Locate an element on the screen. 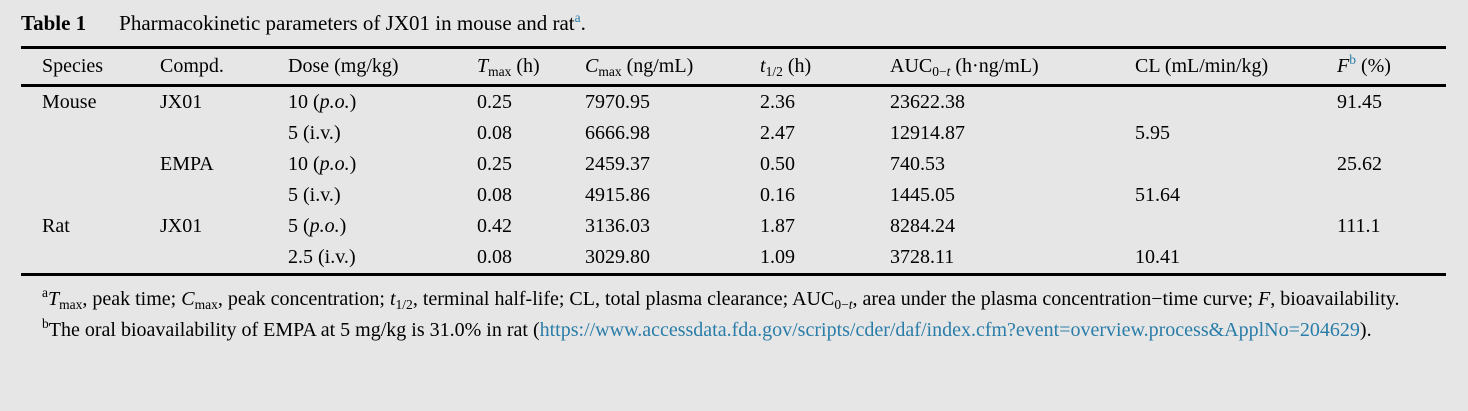 The width and height of the screenshot is (1468, 411). cell-cl: 5.95 is located at coordinates (1152, 133).